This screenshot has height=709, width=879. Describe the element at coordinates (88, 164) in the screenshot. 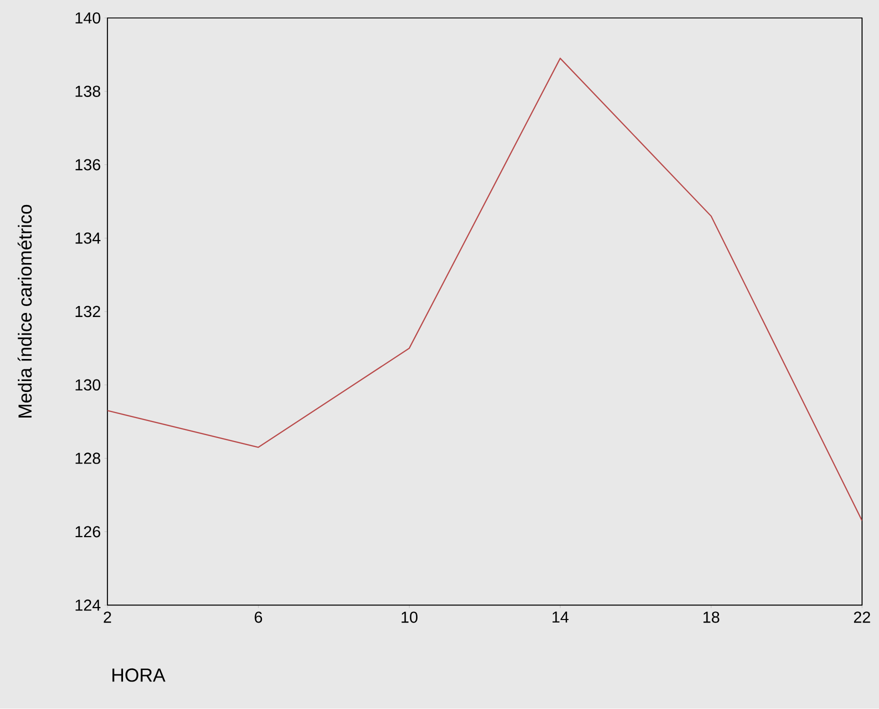

I see `y-tick-label: 136` at that location.